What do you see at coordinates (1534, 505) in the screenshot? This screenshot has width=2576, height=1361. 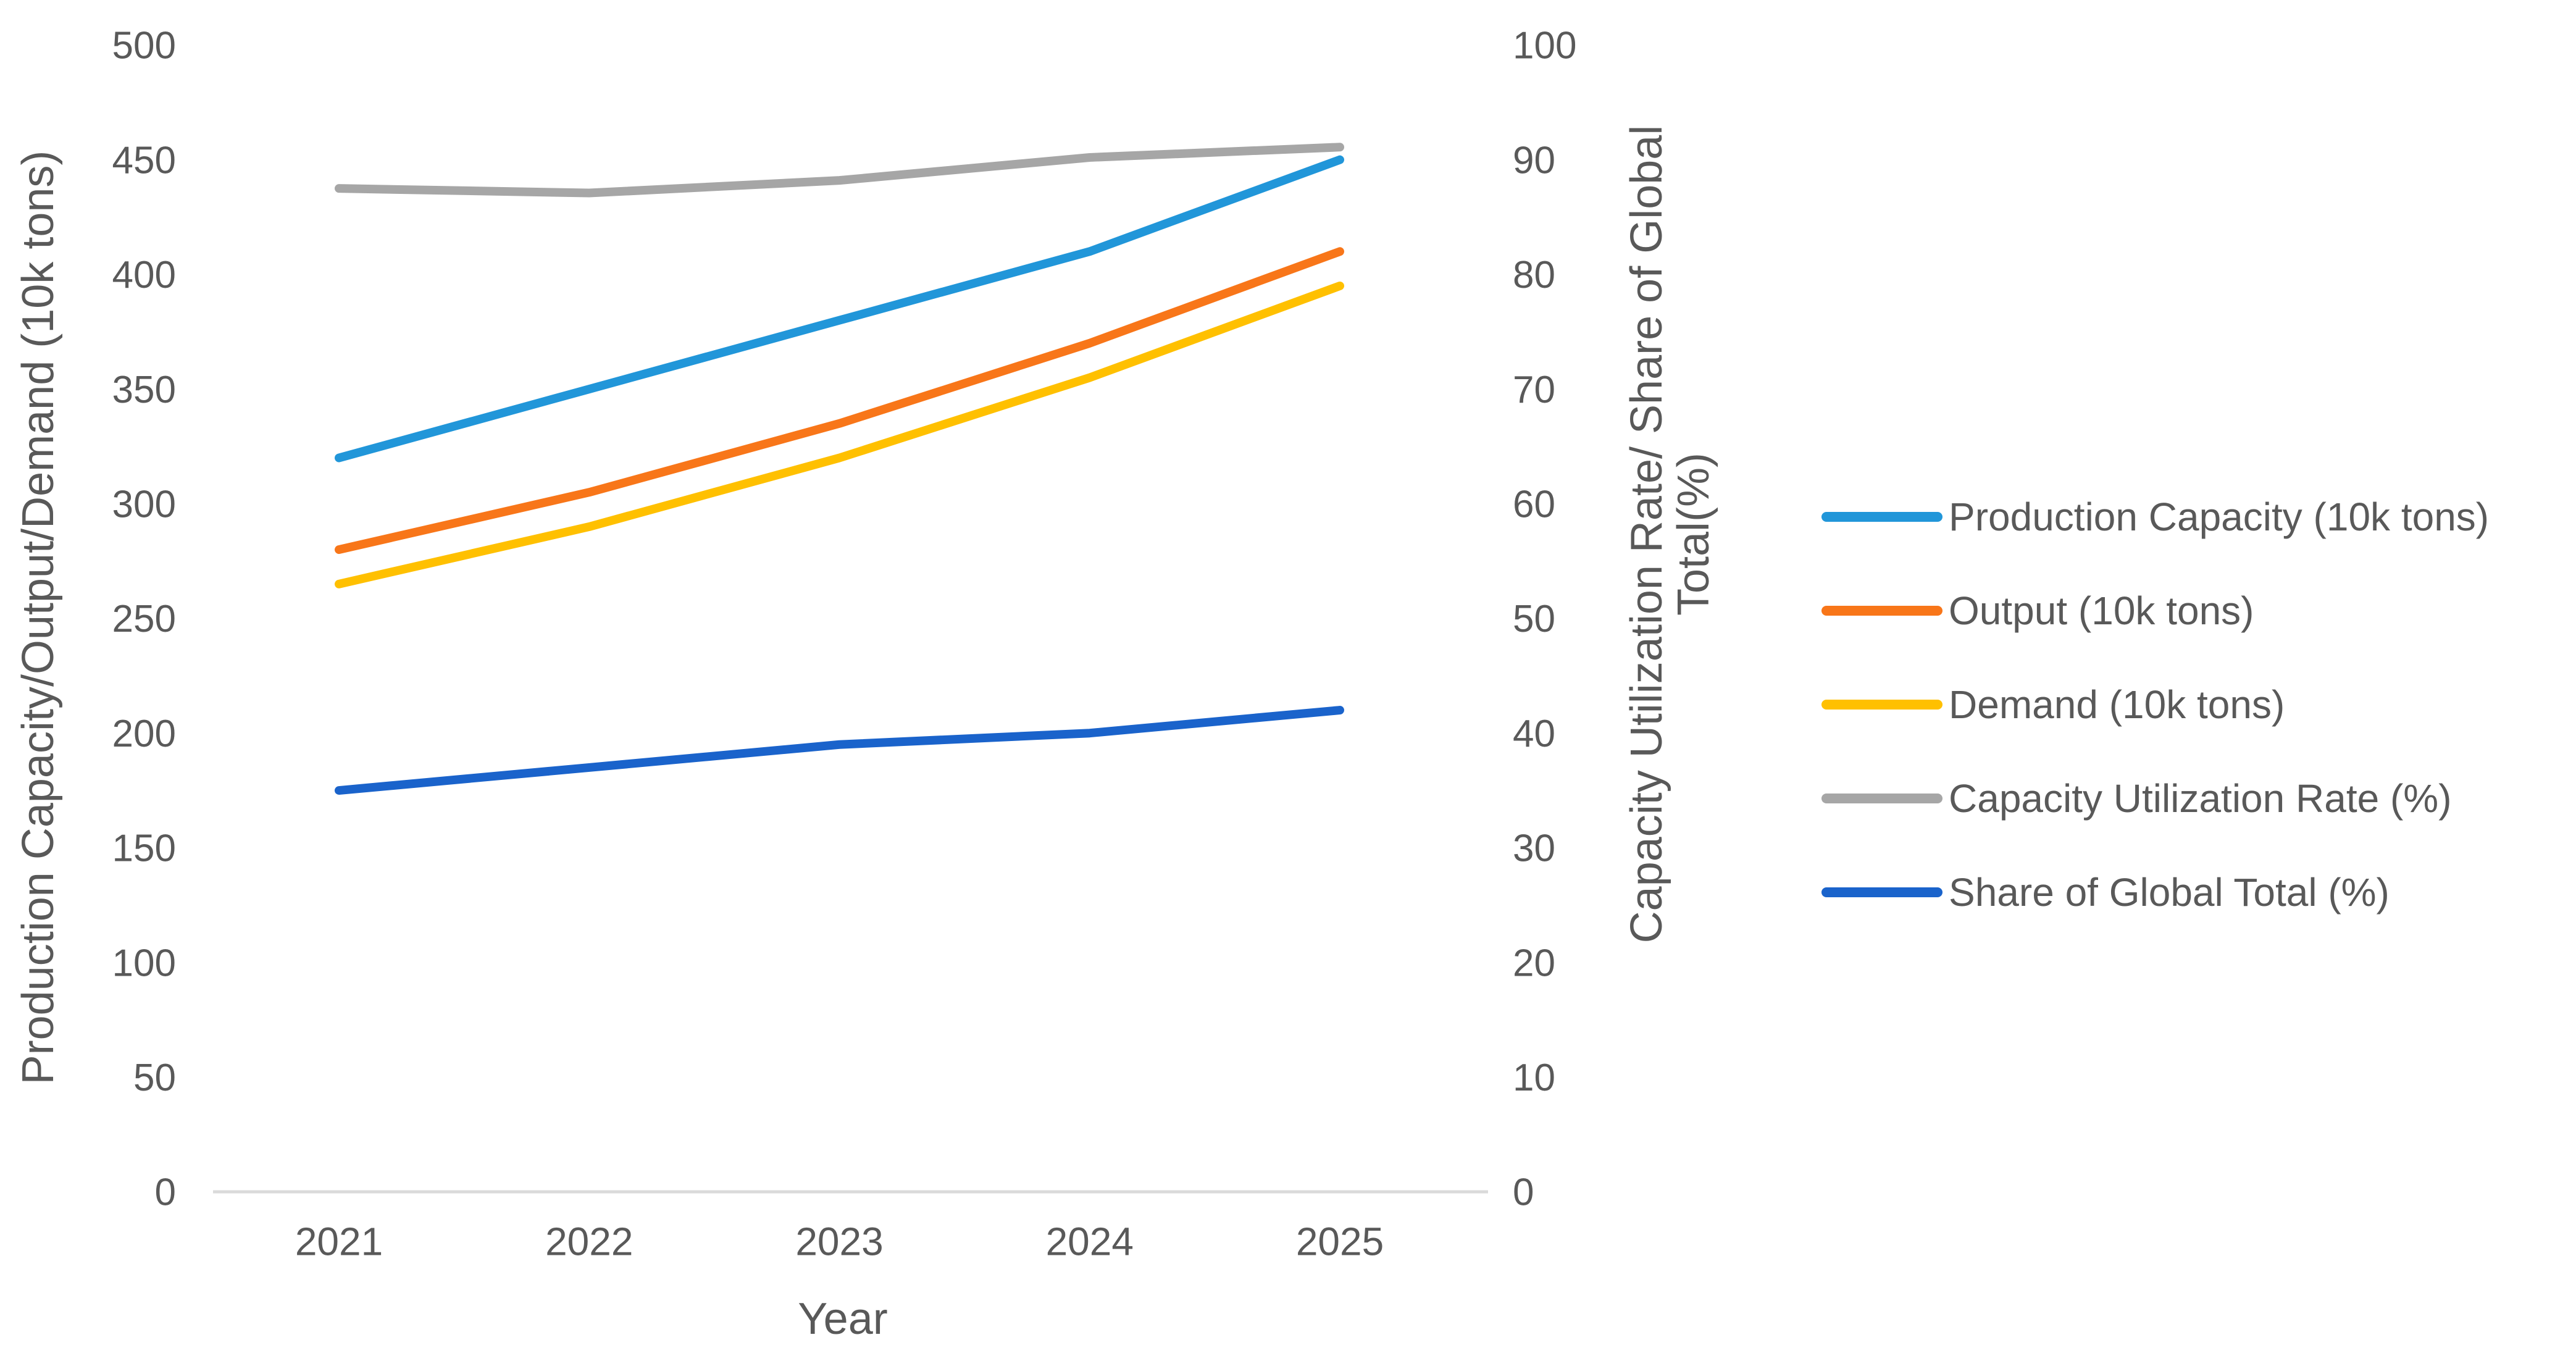 I see `right-axis-tick-label: 60` at bounding box center [1534, 505].